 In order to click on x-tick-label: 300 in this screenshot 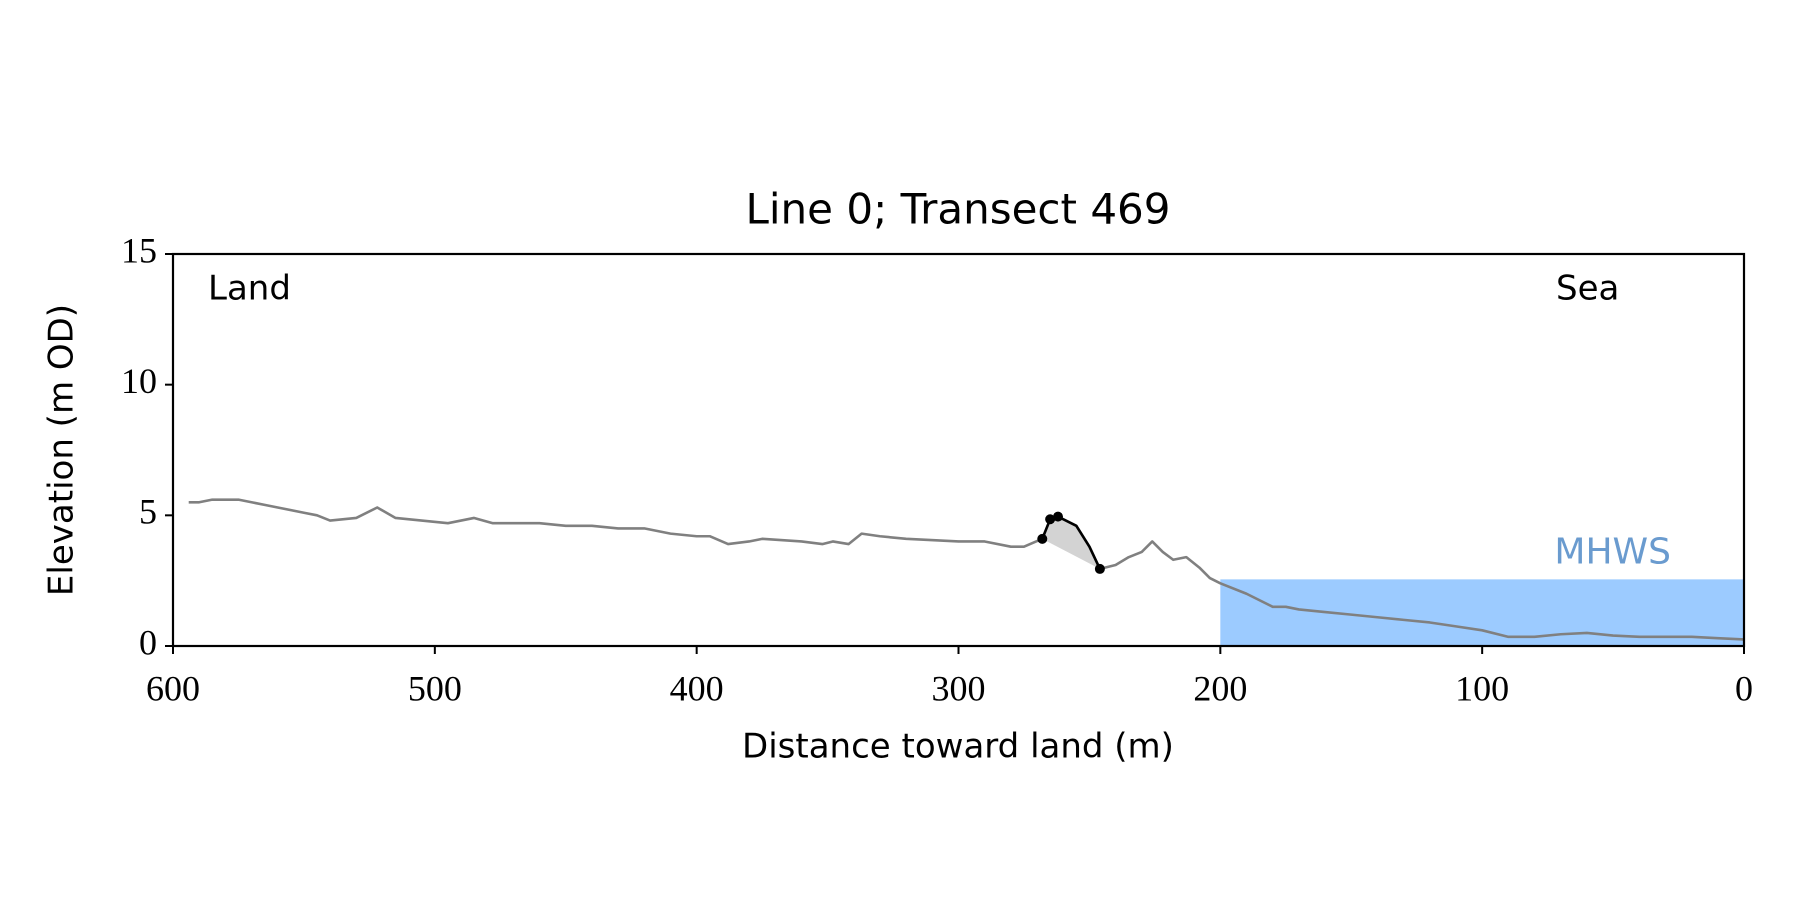, I will do `click(959, 688)`.